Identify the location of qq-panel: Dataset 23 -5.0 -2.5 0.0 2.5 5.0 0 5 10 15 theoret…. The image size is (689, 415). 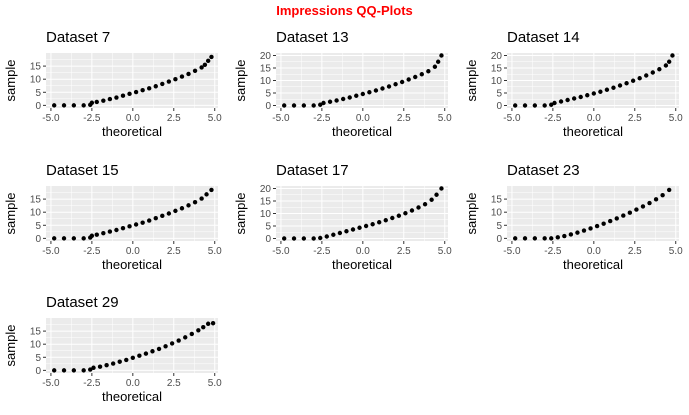
(573, 217).